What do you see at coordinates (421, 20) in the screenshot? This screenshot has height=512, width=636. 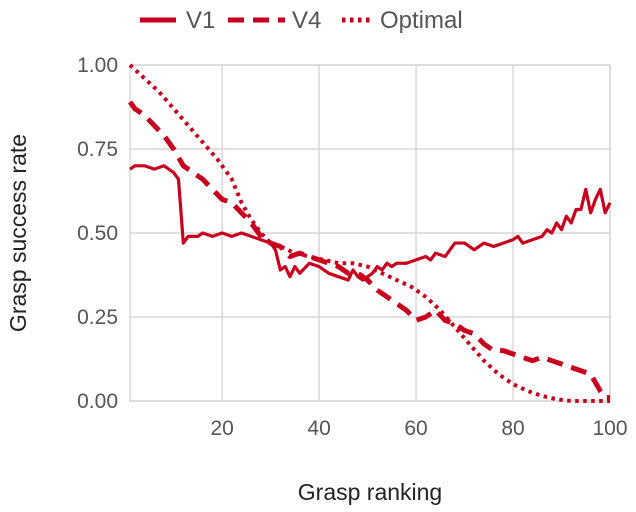 I see `legend-label-optimal: Optimal` at bounding box center [421, 20].